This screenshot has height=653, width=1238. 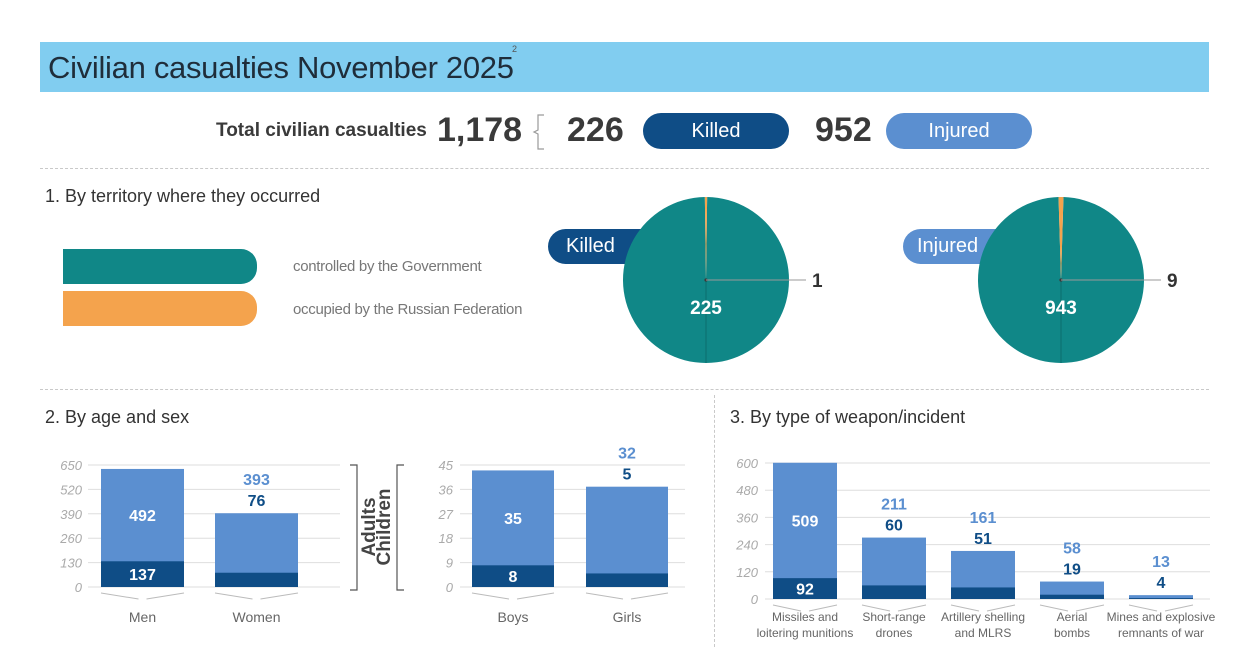 What do you see at coordinates (746, 545) in the screenshot?
I see `y-tick-label: 240` at bounding box center [746, 545].